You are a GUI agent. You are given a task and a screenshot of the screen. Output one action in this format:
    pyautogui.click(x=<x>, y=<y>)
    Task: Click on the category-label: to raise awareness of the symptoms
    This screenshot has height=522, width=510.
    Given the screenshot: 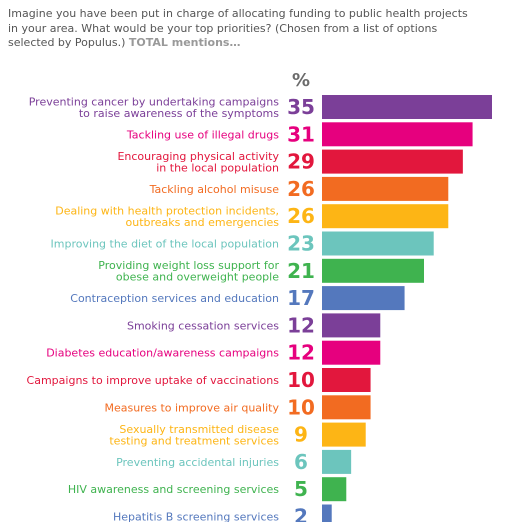 What is the action you would take?
    pyautogui.click(x=179, y=113)
    